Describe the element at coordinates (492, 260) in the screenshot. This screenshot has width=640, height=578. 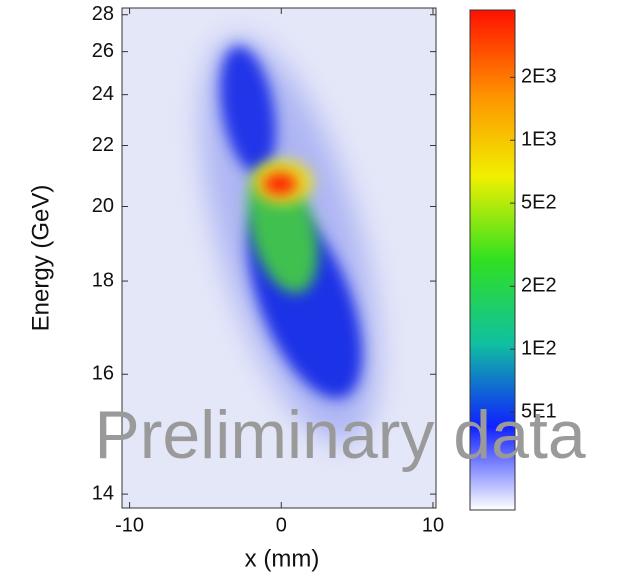
I see `colorbar` at that location.